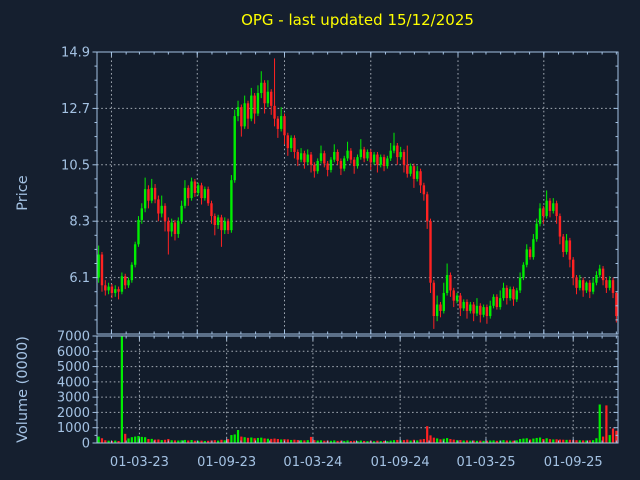 This screenshot has width=640, height=480. What do you see at coordinates (73, 428) in the screenshot?
I see `tick-label: 1000` at bounding box center [73, 428].